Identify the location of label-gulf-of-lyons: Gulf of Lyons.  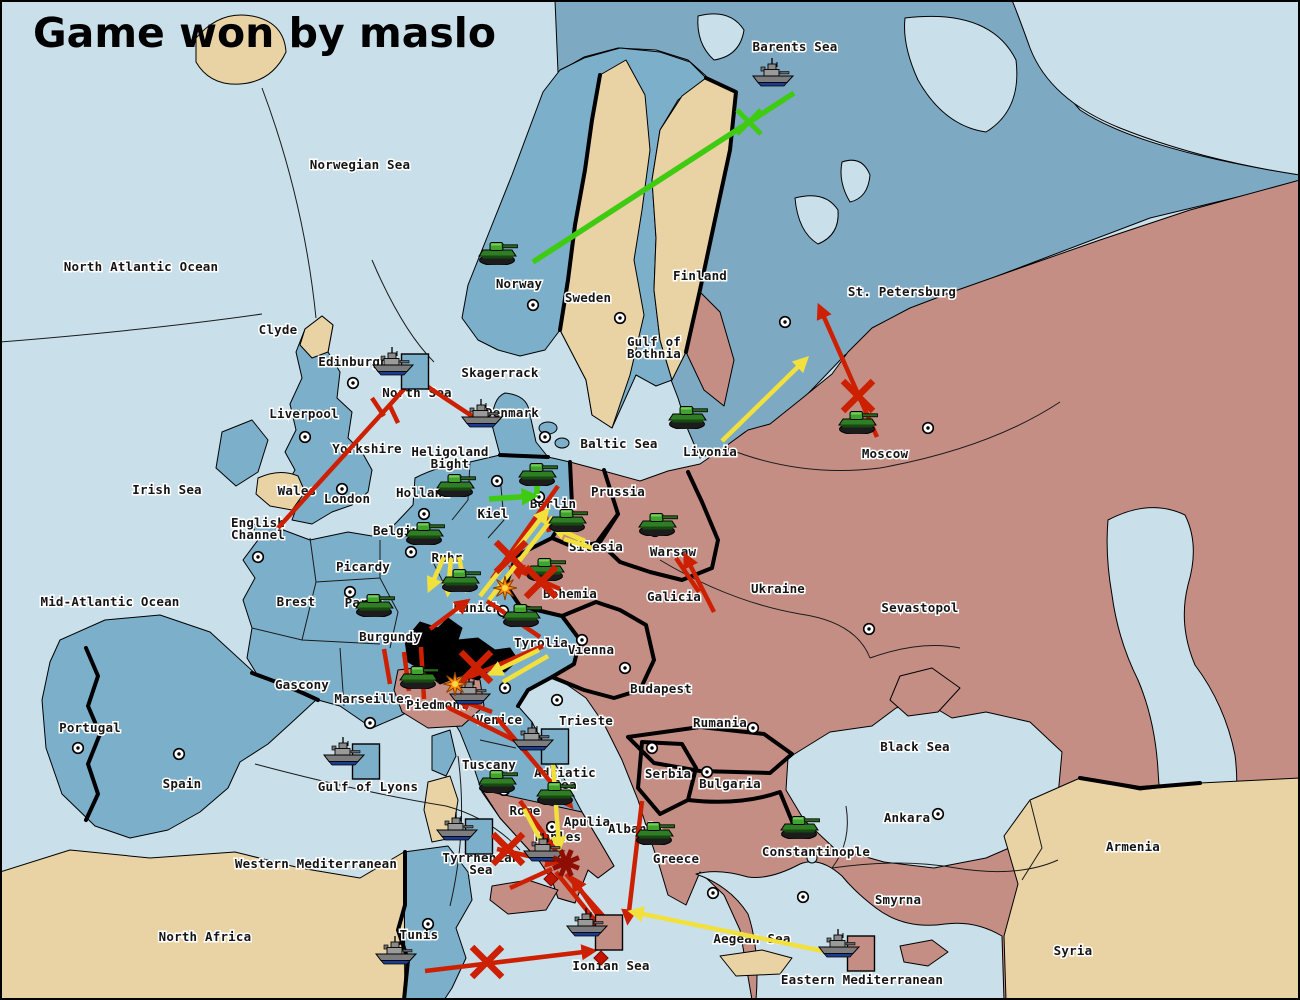
(368, 786).